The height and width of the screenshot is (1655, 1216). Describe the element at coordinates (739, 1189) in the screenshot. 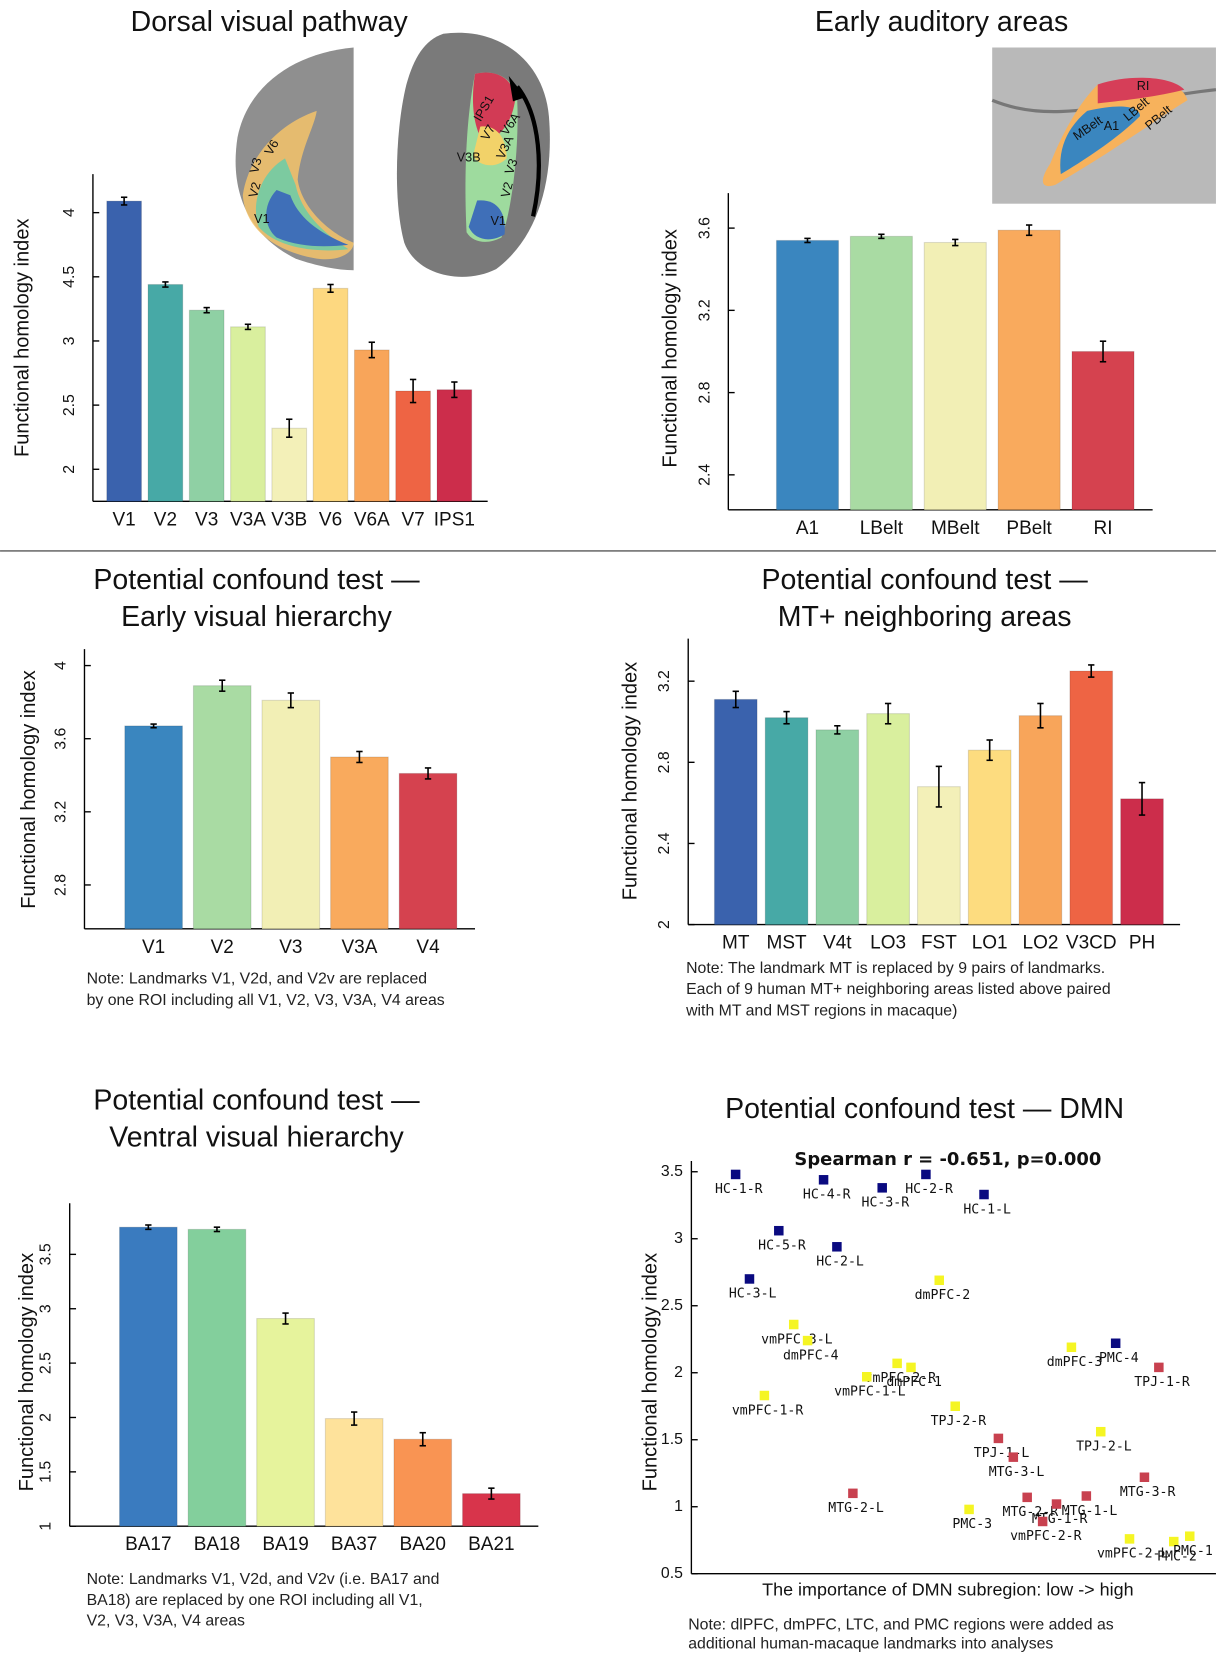

I see `point-label: HC-1-R` at that location.